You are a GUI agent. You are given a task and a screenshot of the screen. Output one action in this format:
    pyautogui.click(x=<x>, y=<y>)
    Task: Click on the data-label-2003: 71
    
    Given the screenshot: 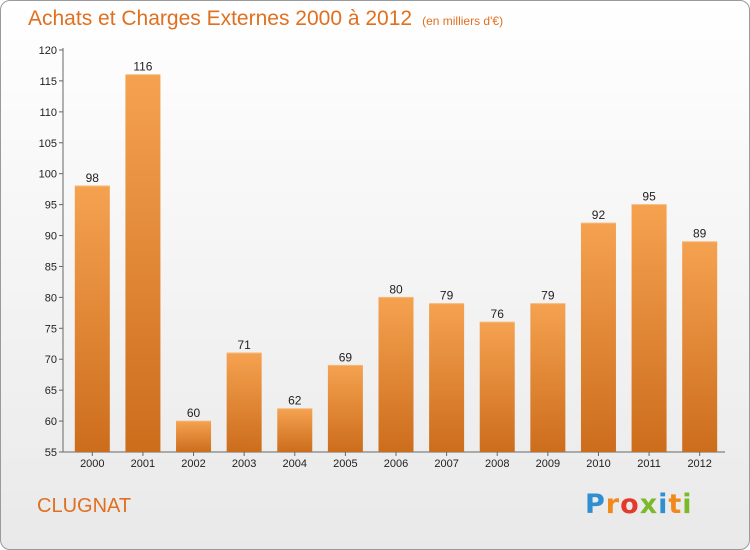 What is the action you would take?
    pyautogui.click(x=244, y=345)
    